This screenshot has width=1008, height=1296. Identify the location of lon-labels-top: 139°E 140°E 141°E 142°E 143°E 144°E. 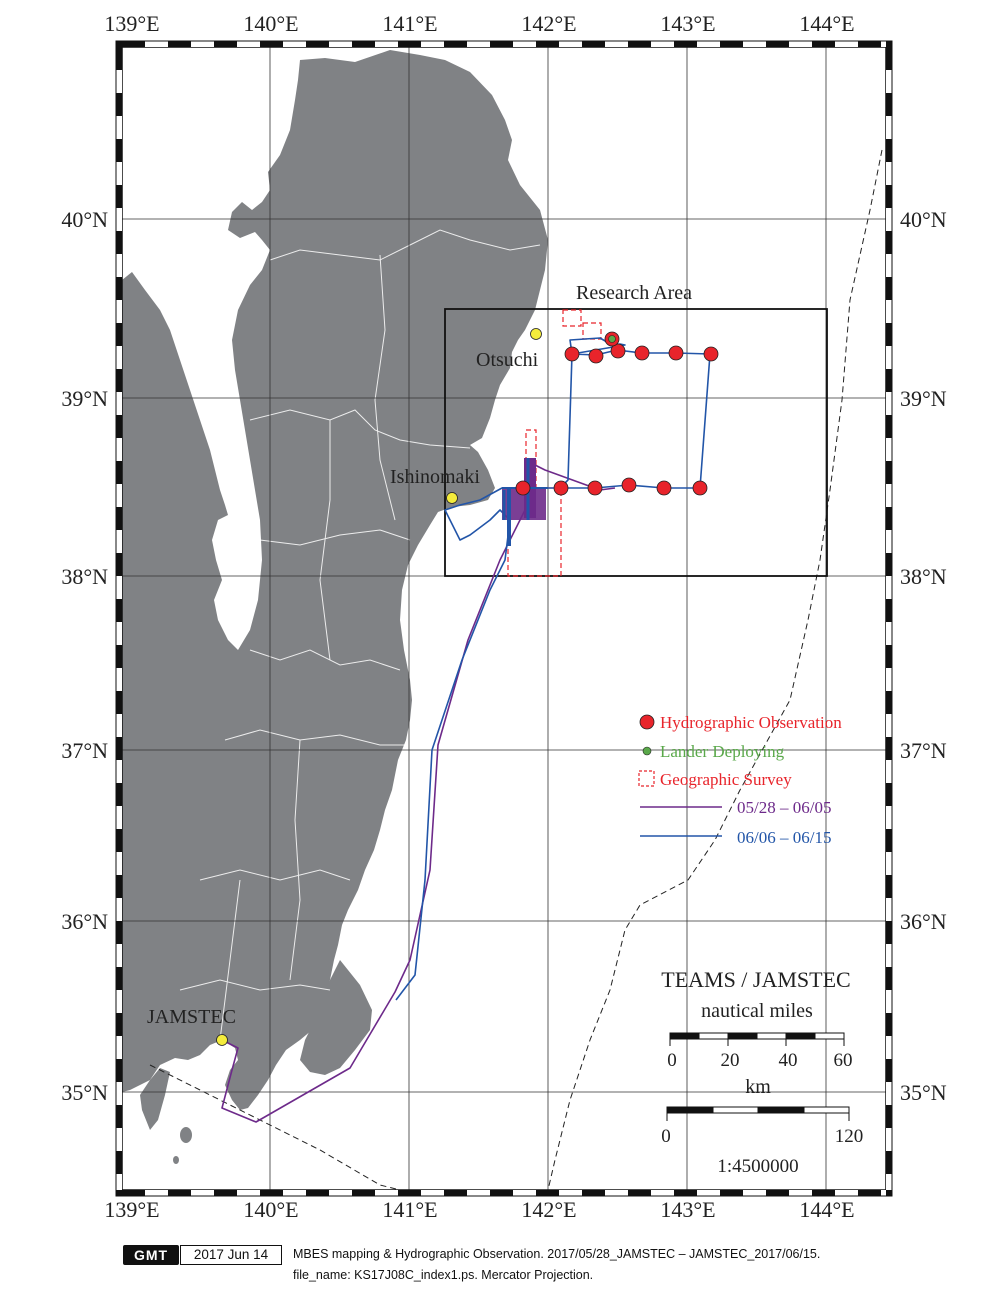
(479, 23).